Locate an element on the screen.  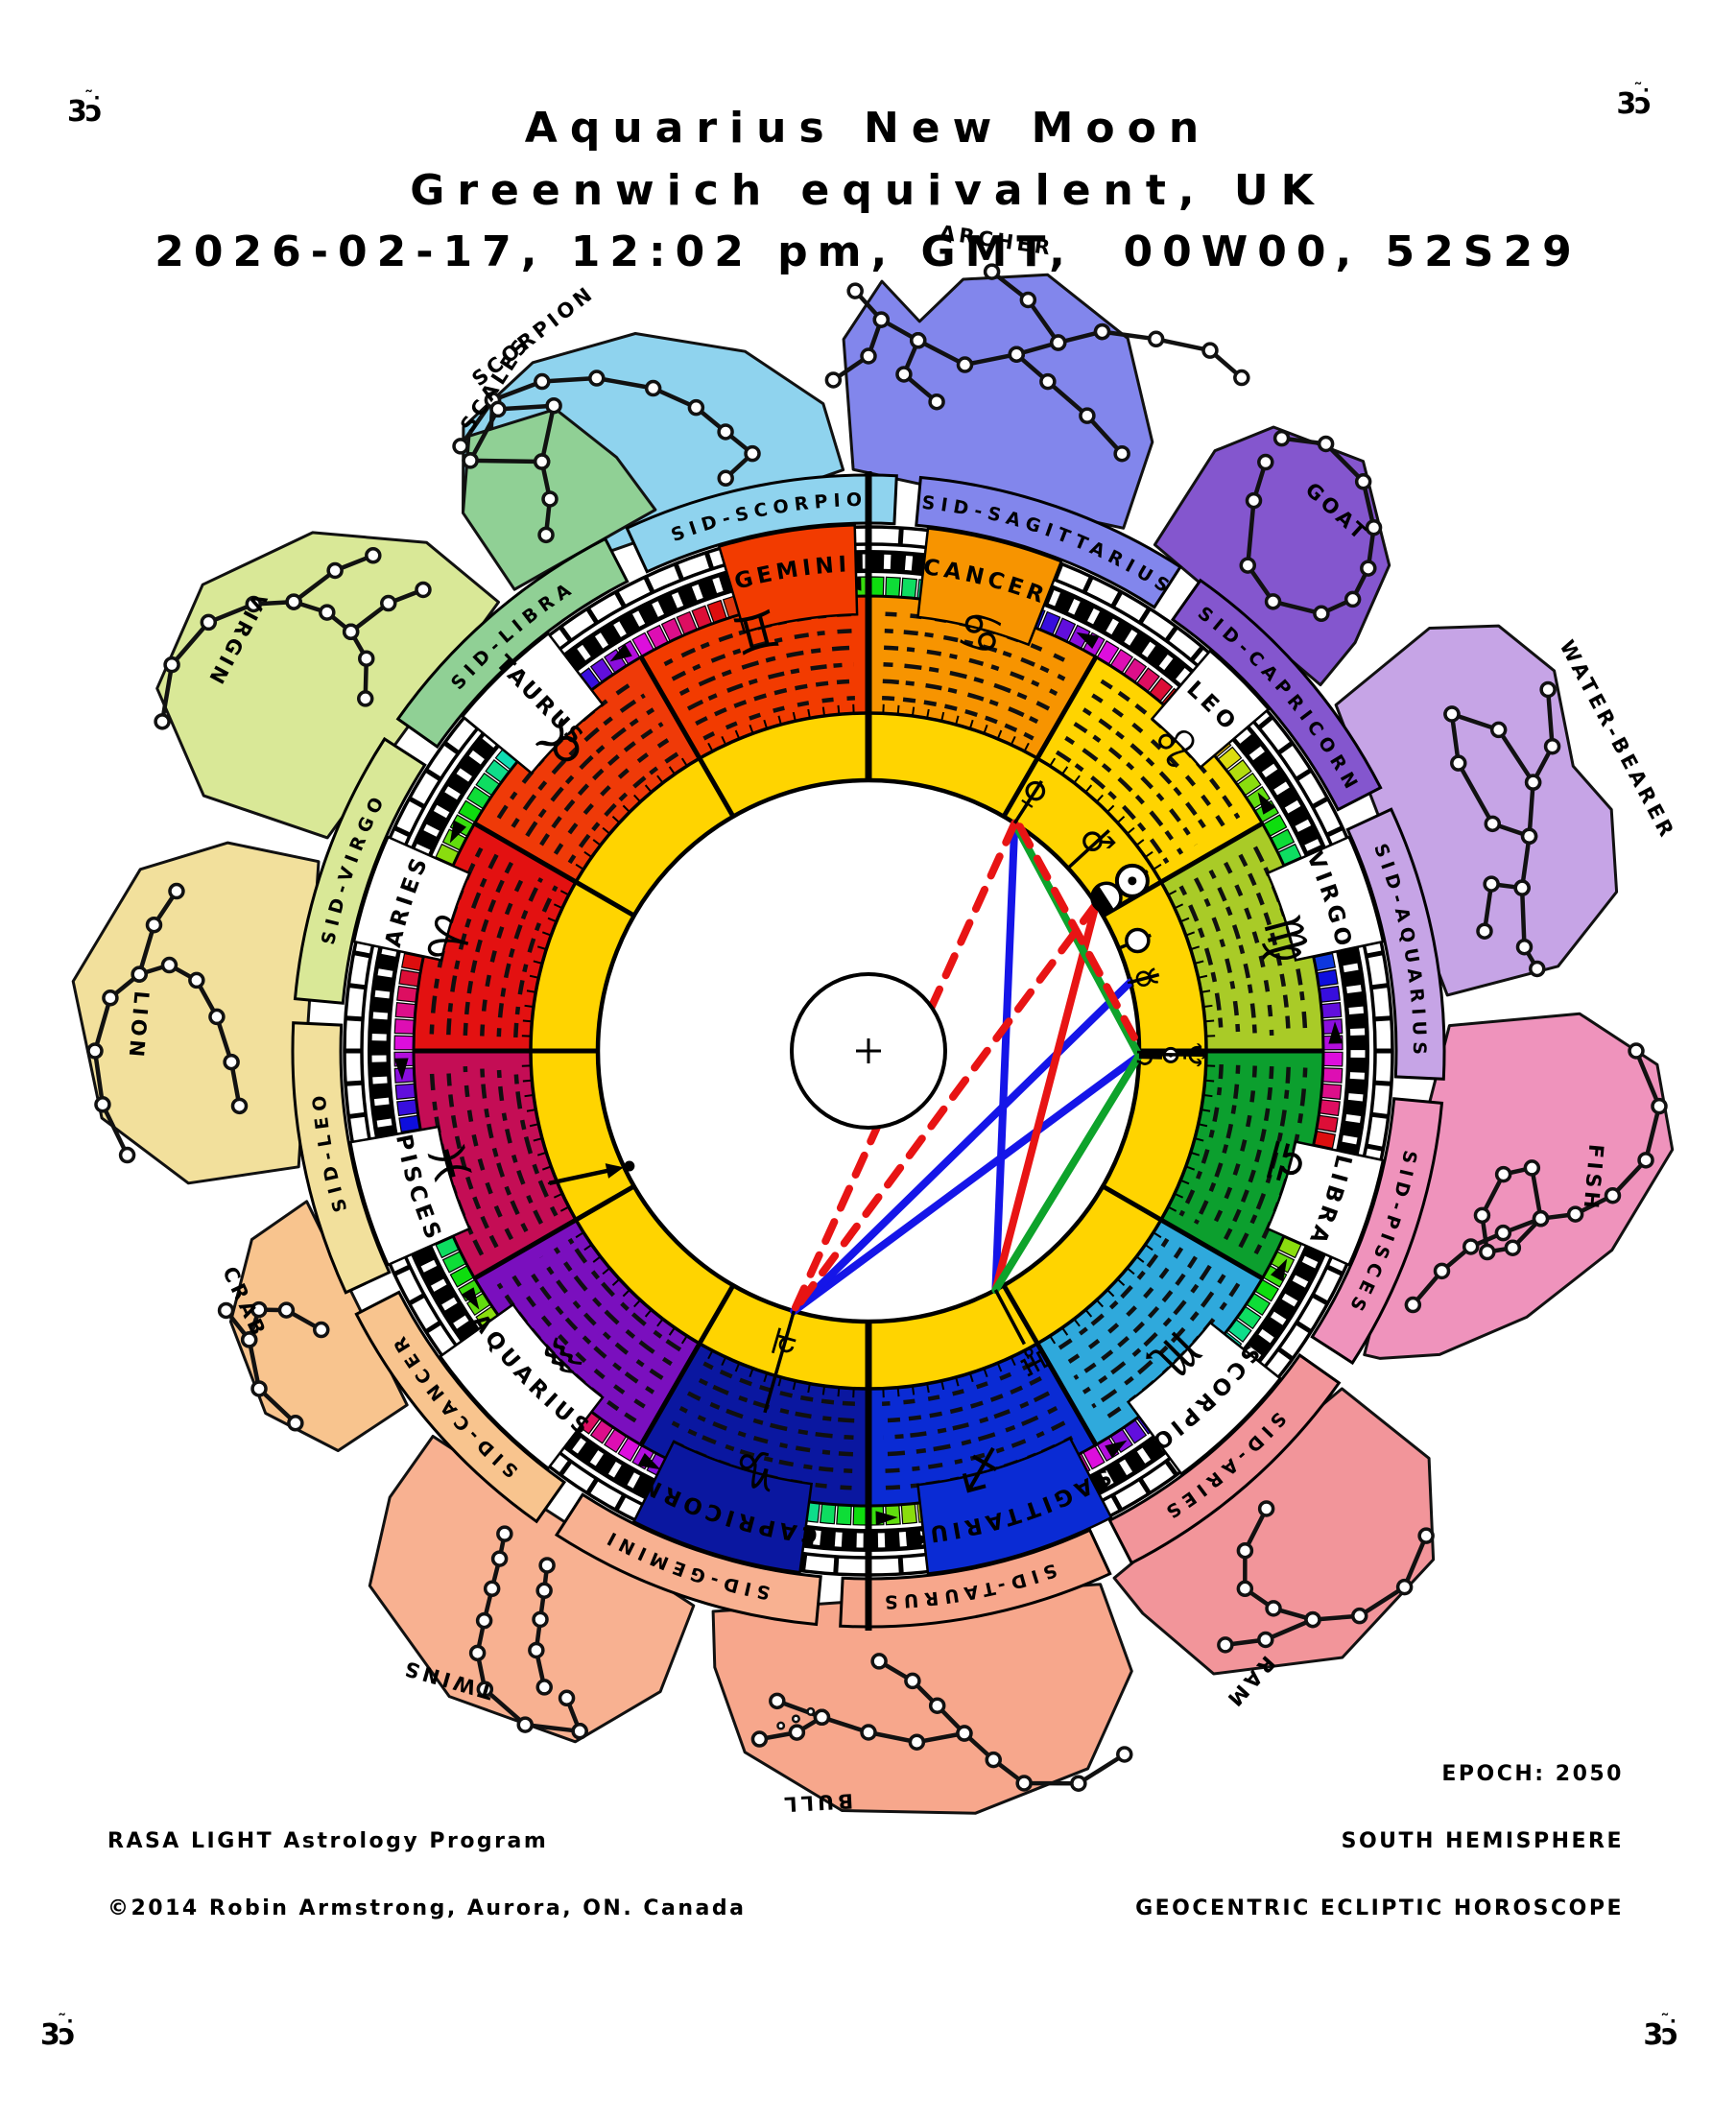
sid-arc-sid-sagittarius is located at coordinates (1049, 542).